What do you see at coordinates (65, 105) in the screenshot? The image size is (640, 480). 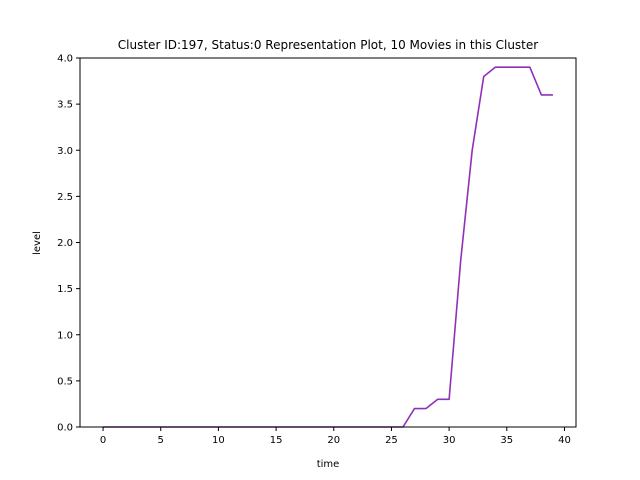 I see `y-tick-label: 3.5` at bounding box center [65, 105].